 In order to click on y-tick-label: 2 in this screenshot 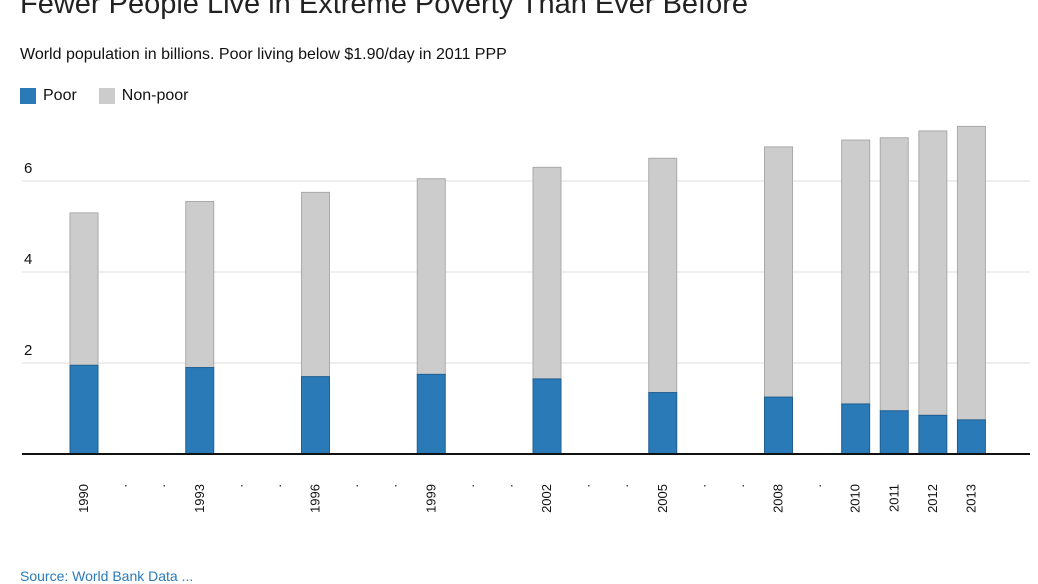, I will do `click(28, 350)`.